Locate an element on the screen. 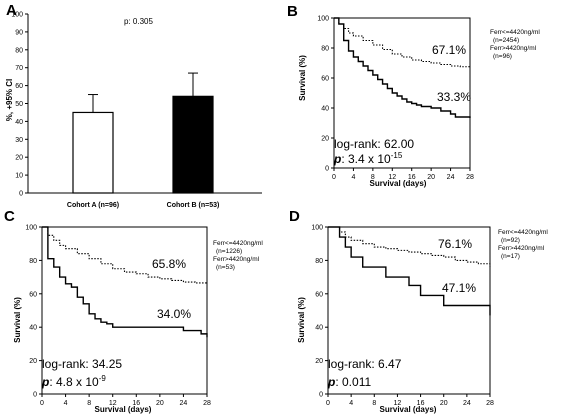  panel-d-x-tick-label: 28 is located at coordinates (490, 403).